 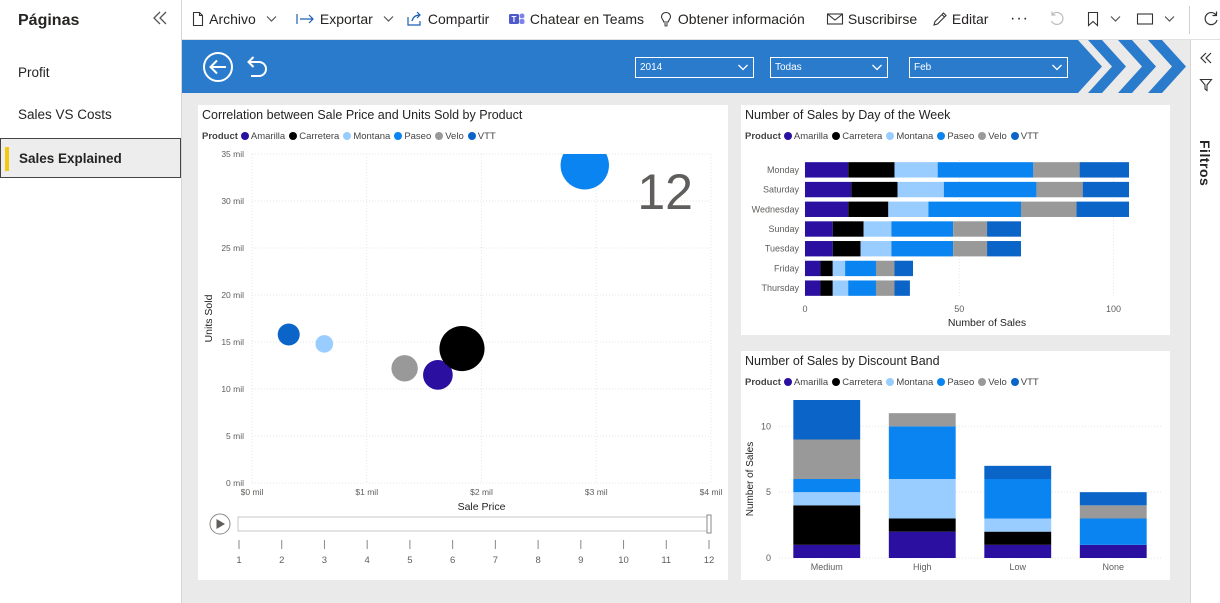 What do you see at coordinates (694, 67) in the screenshot?
I see `year-slicer: 2014` at bounding box center [694, 67].